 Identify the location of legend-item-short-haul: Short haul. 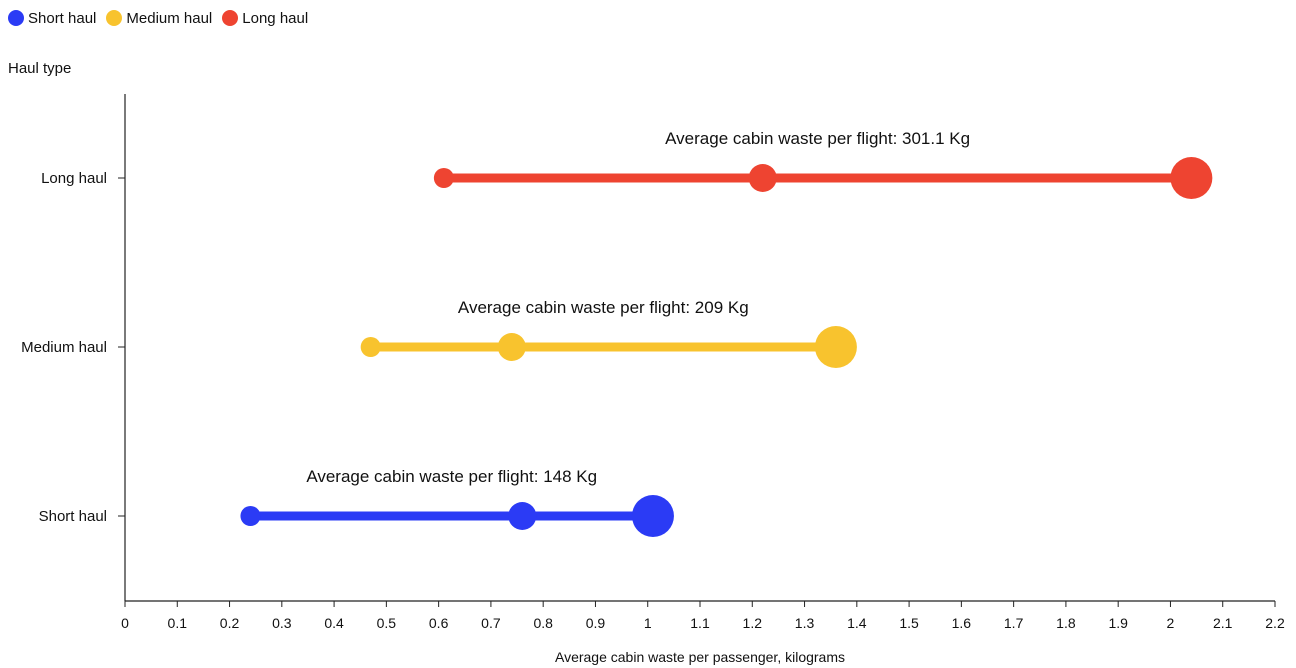
(52, 18).